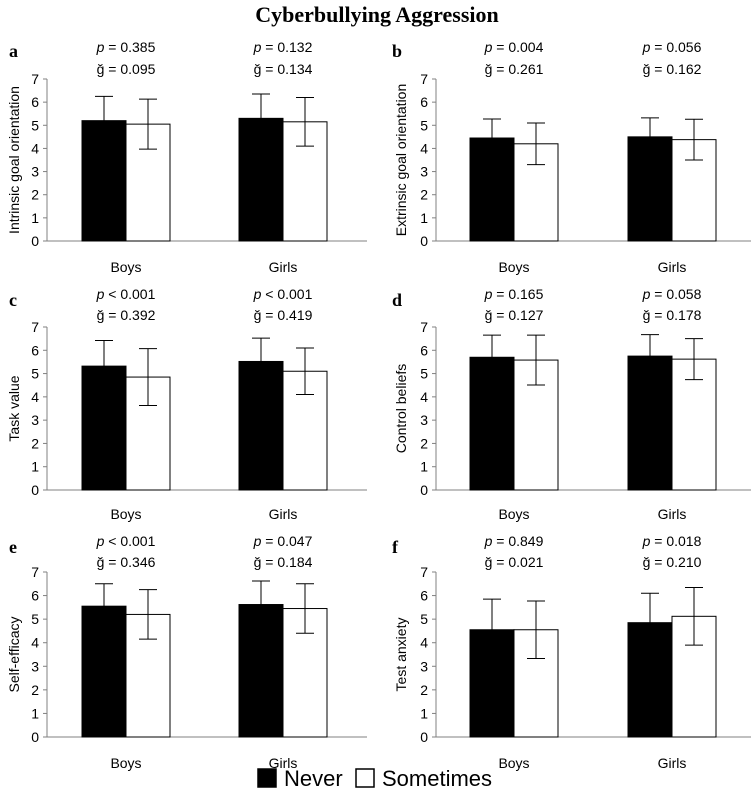 The image size is (755, 799). I want to click on y-axis-title: Intrinsic goal orientation, so click(14, 160).